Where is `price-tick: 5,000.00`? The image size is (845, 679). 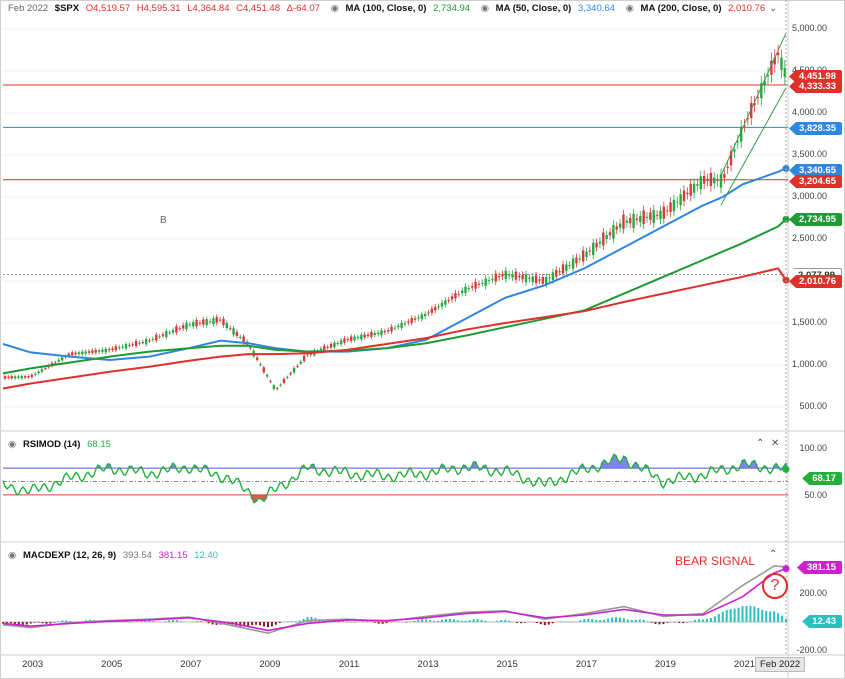 price-tick: 5,000.00 is located at coordinates (809, 28).